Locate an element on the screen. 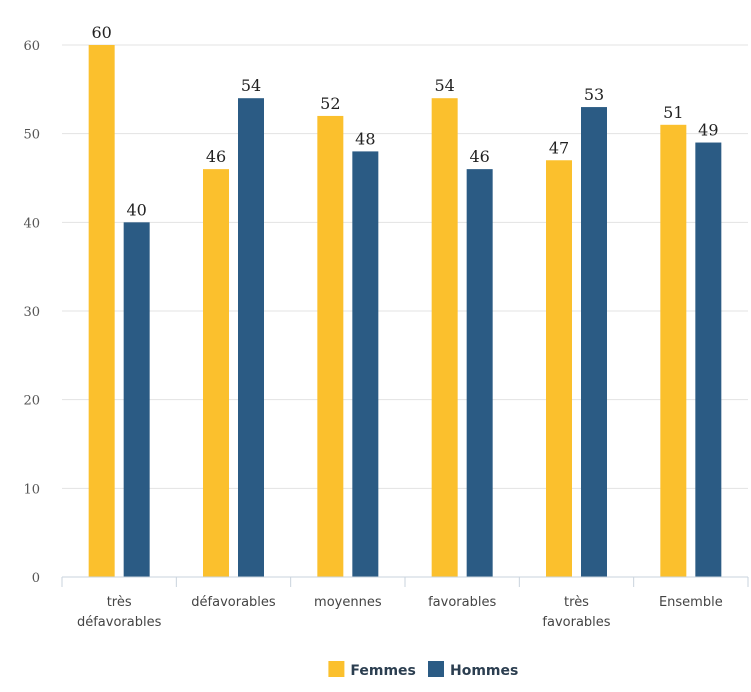  y-tick-label: 0 is located at coordinates (36, 578).